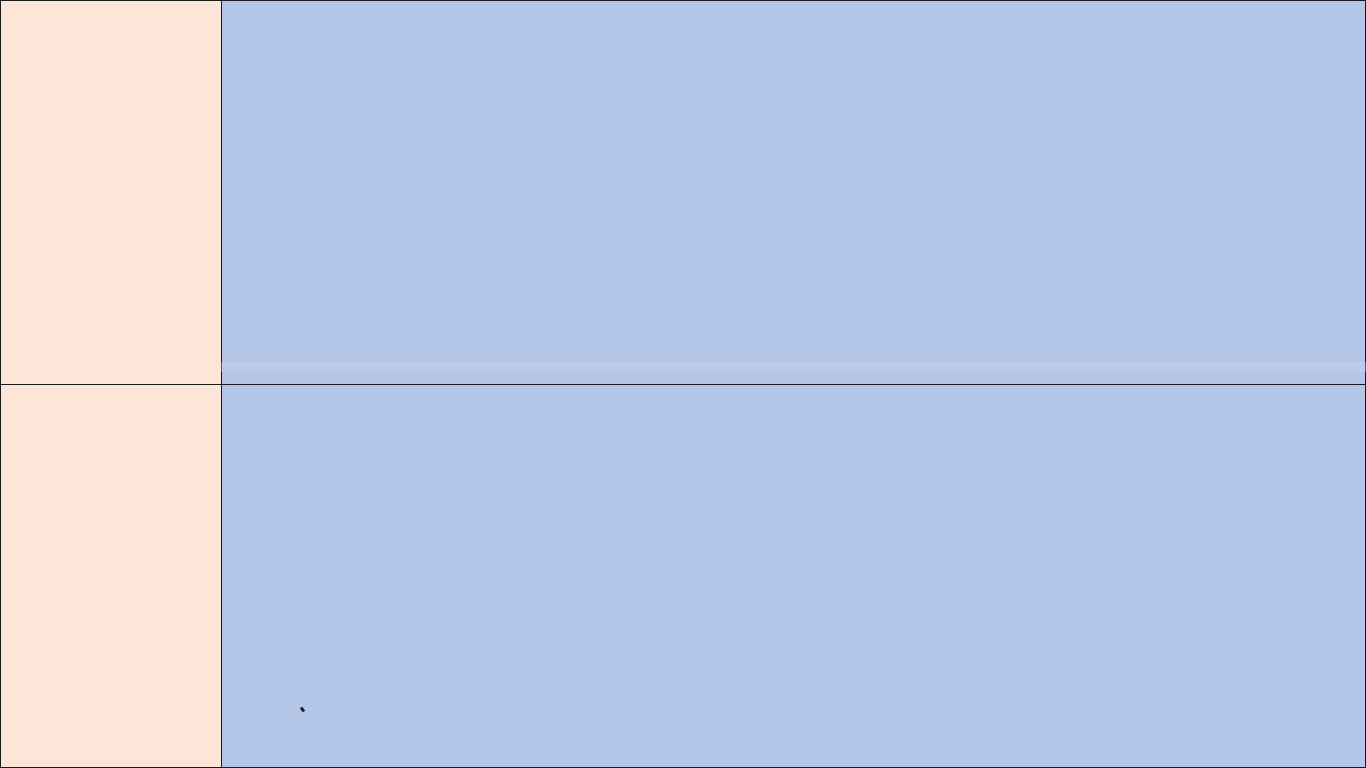 This screenshot has width=1366, height=768. I want to click on top-side-panel, so click(110, 192).